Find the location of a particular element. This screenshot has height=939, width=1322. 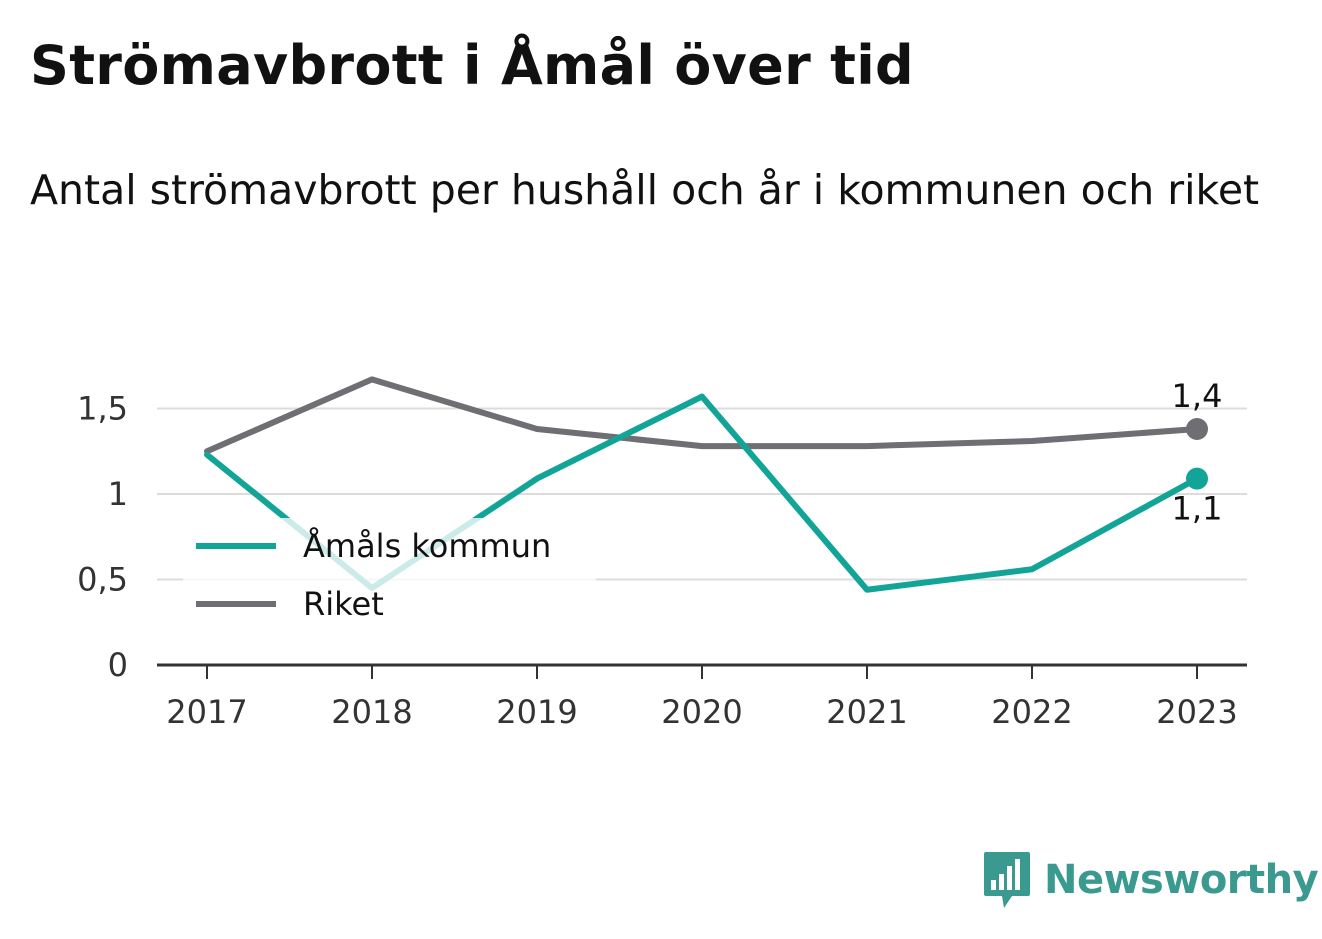

x-tick-label: 2020 is located at coordinates (701, 712).